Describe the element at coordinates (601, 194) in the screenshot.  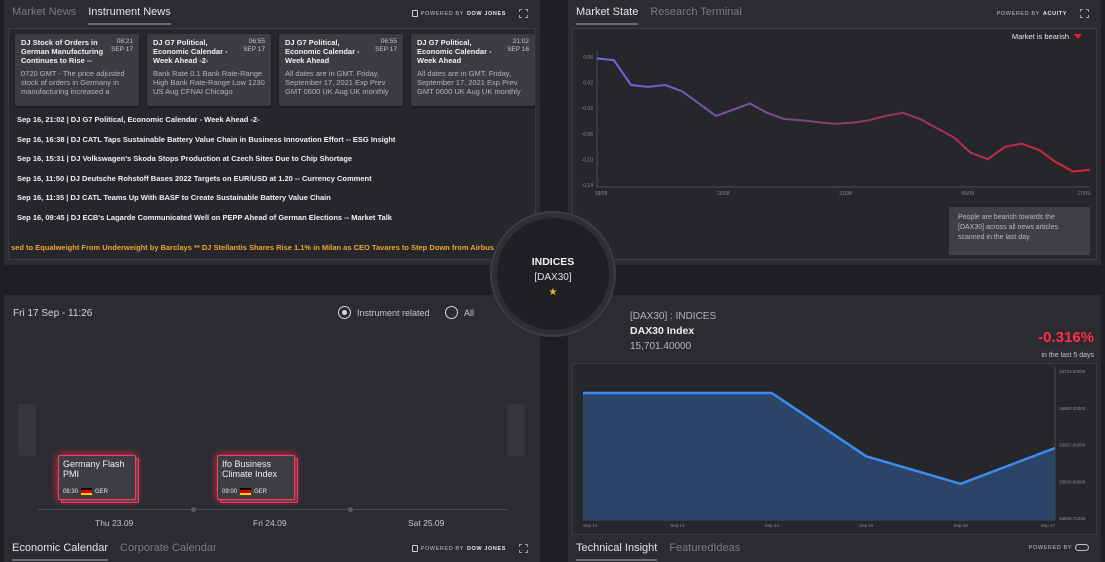
I see `x-tick-label: 19/08` at that location.